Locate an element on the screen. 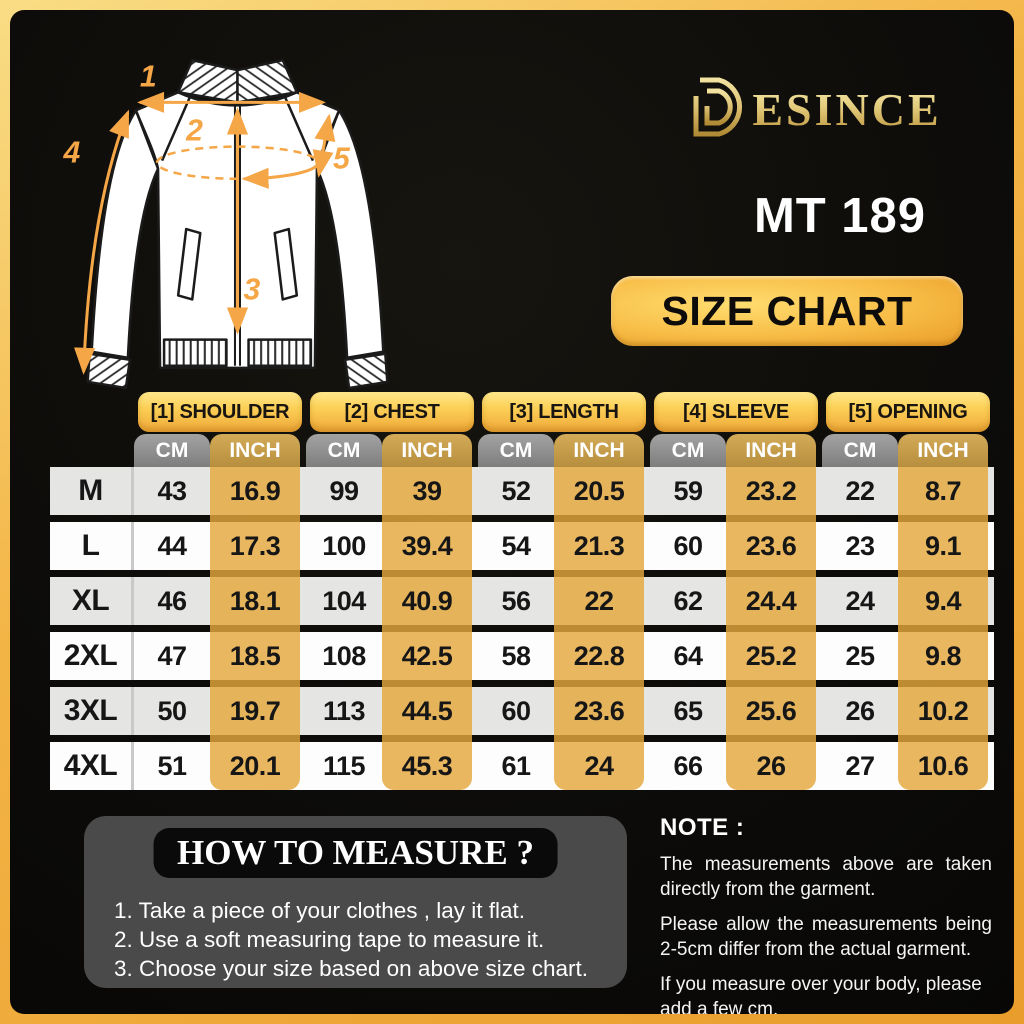 The image size is (1024, 1024). value-inch: 22 is located at coordinates (599, 600).